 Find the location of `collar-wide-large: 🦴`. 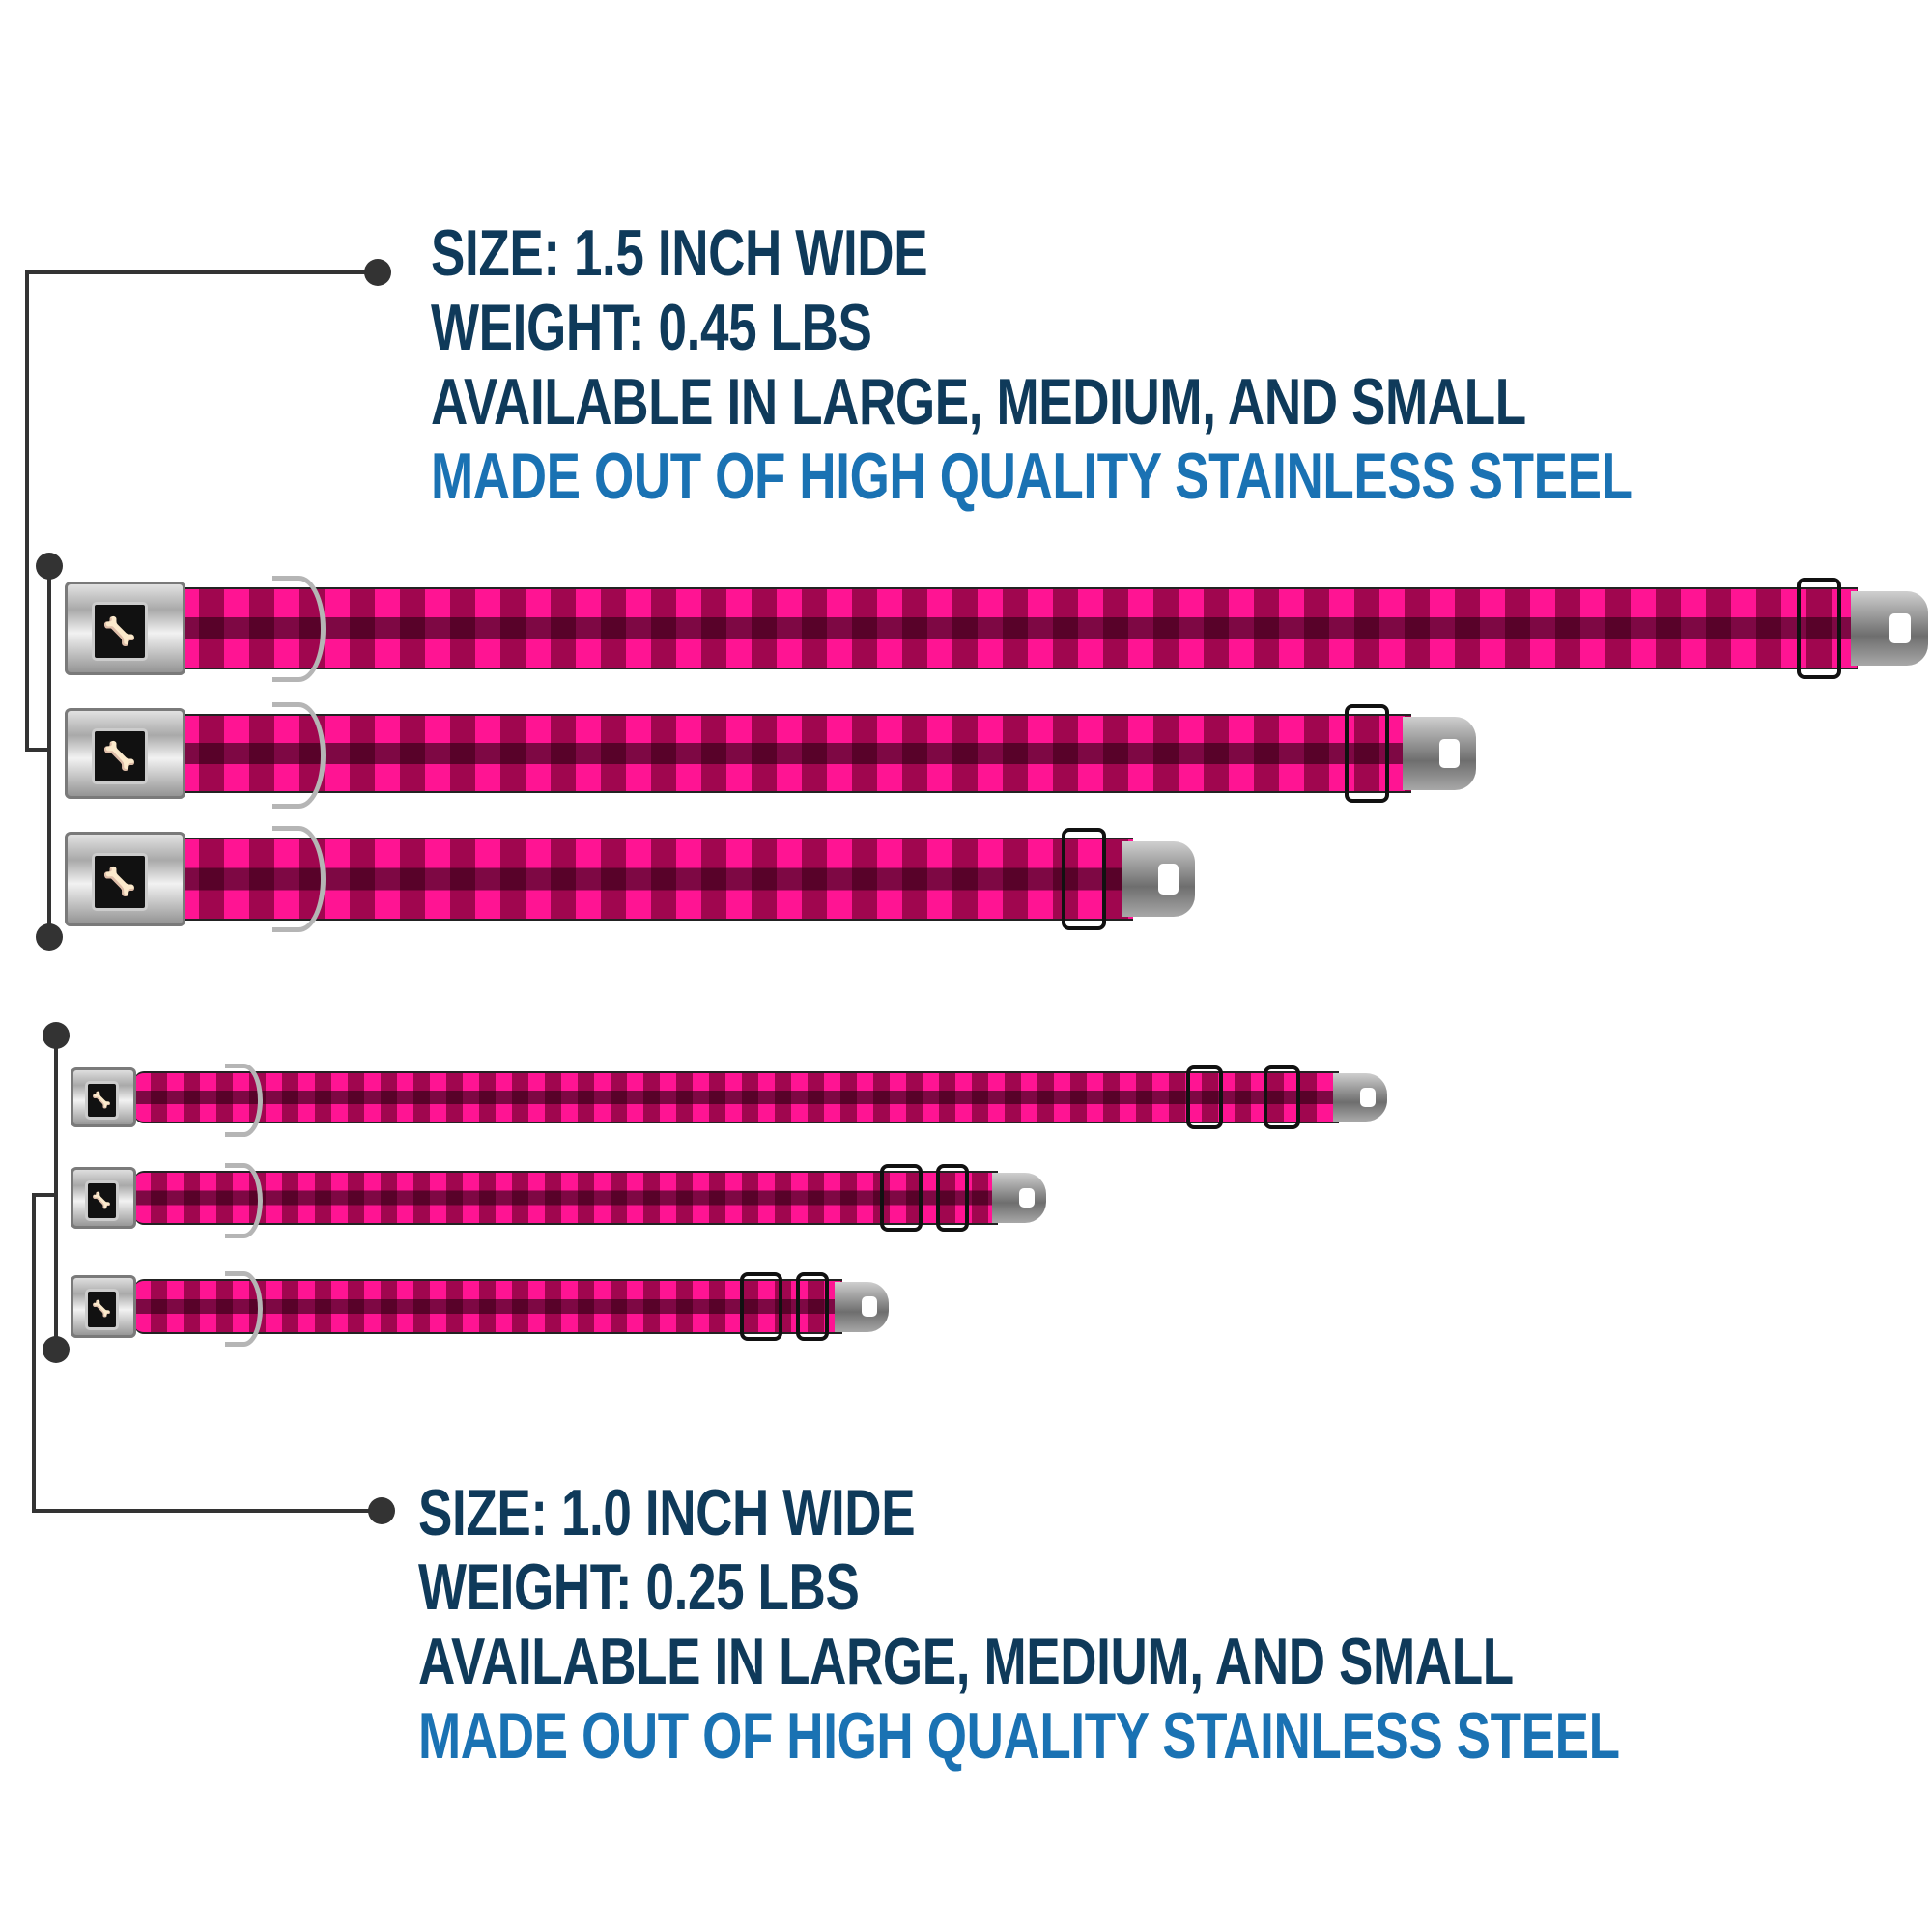

collar-wide-large: 🦴 is located at coordinates (996, 629).